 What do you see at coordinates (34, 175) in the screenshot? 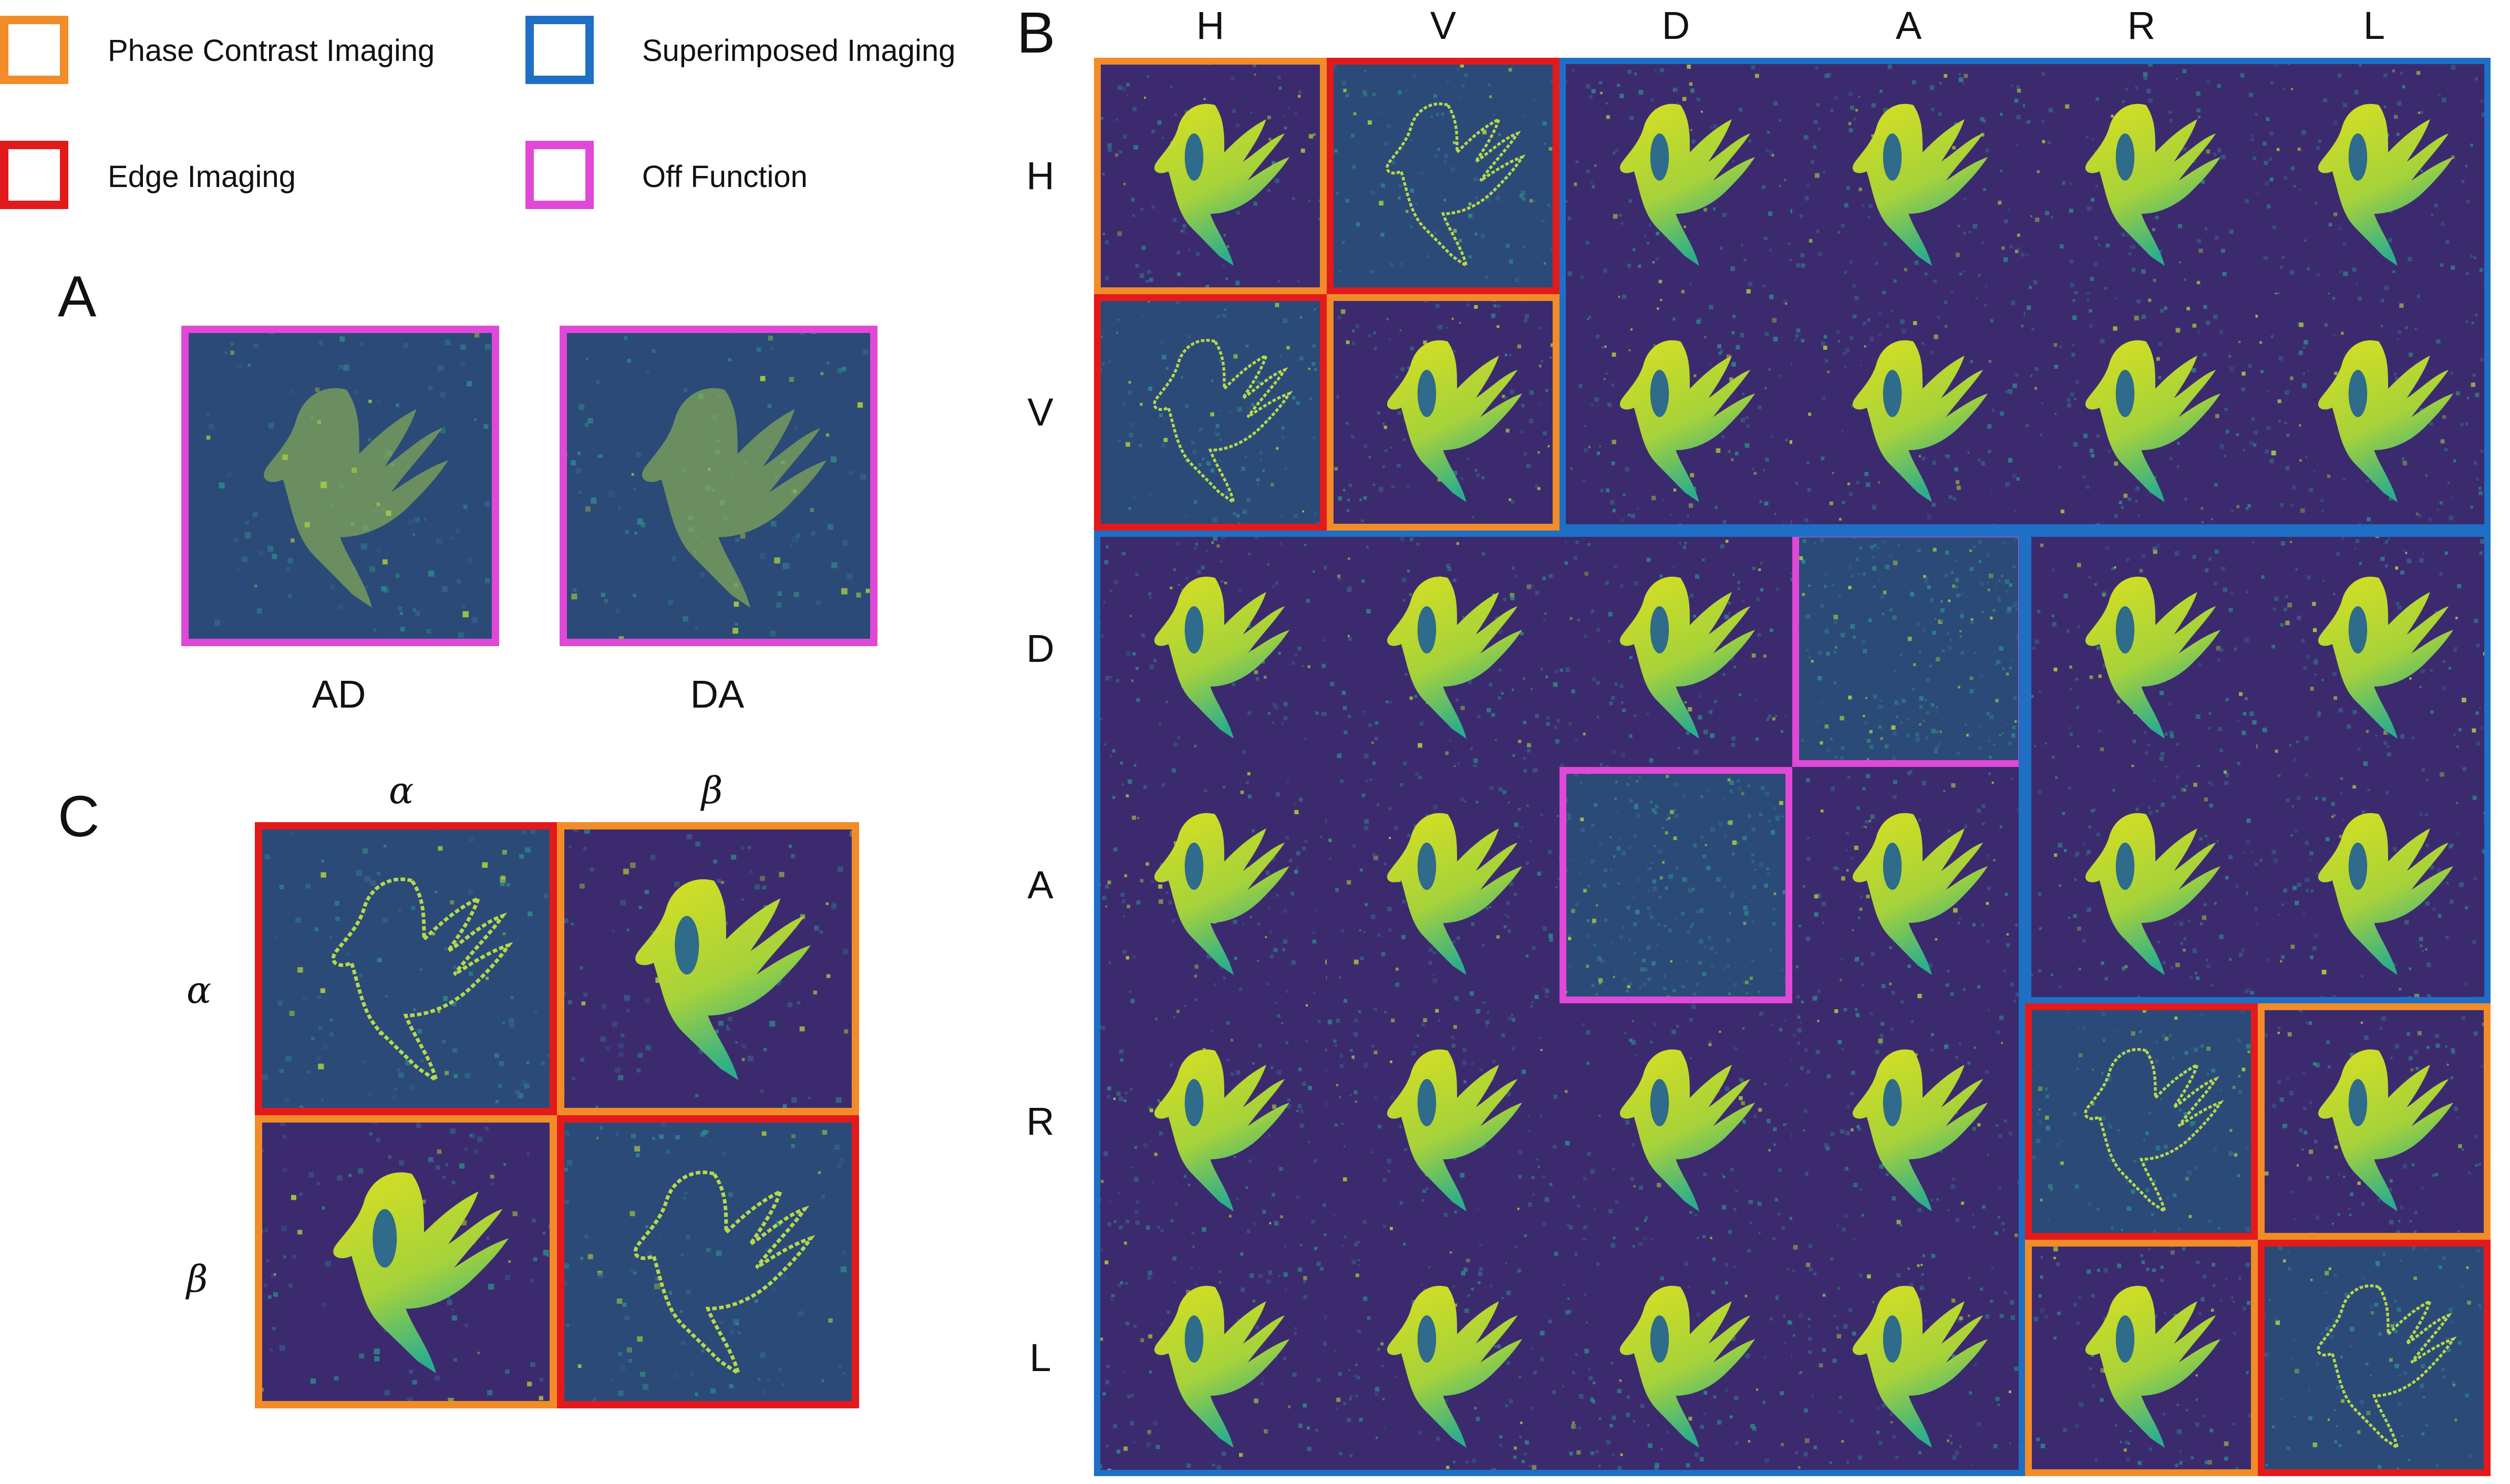
I see `legend-swatch-edge` at bounding box center [34, 175].